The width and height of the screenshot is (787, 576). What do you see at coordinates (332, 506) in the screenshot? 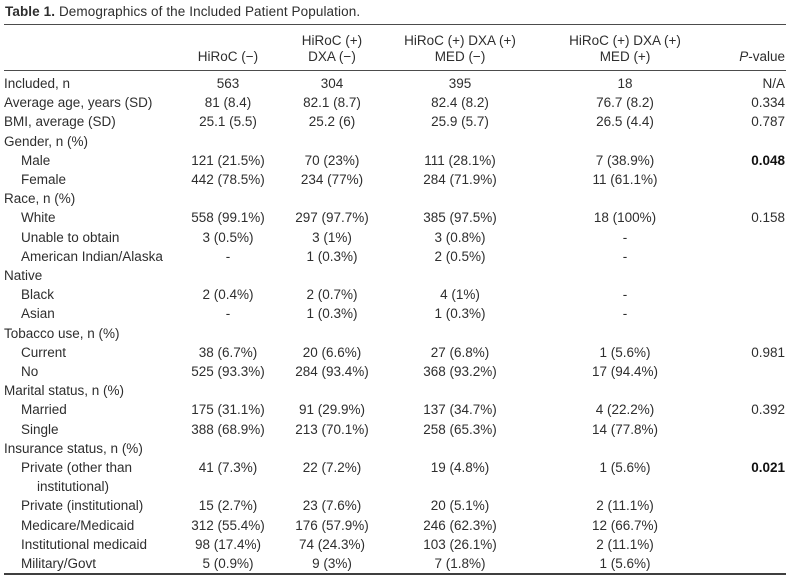
I see `cell-value: 23 (7.6%)` at bounding box center [332, 506].